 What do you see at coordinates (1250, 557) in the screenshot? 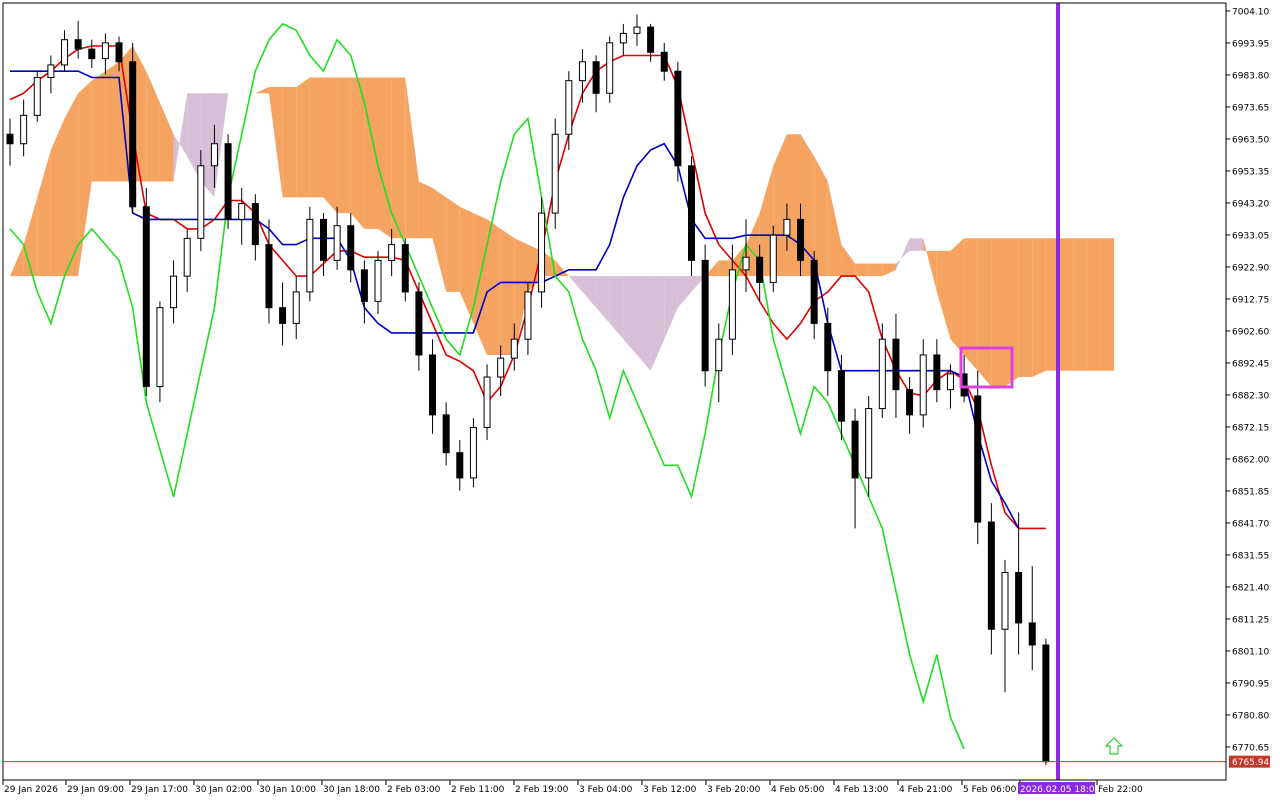
I see `y-tick-label: 6831.55` at bounding box center [1250, 557].